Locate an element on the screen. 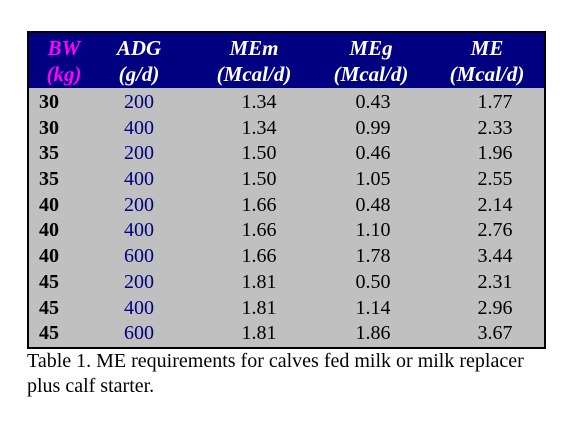 This screenshot has height=425, width=582. cell-meg: 1.14 is located at coordinates (373, 307).